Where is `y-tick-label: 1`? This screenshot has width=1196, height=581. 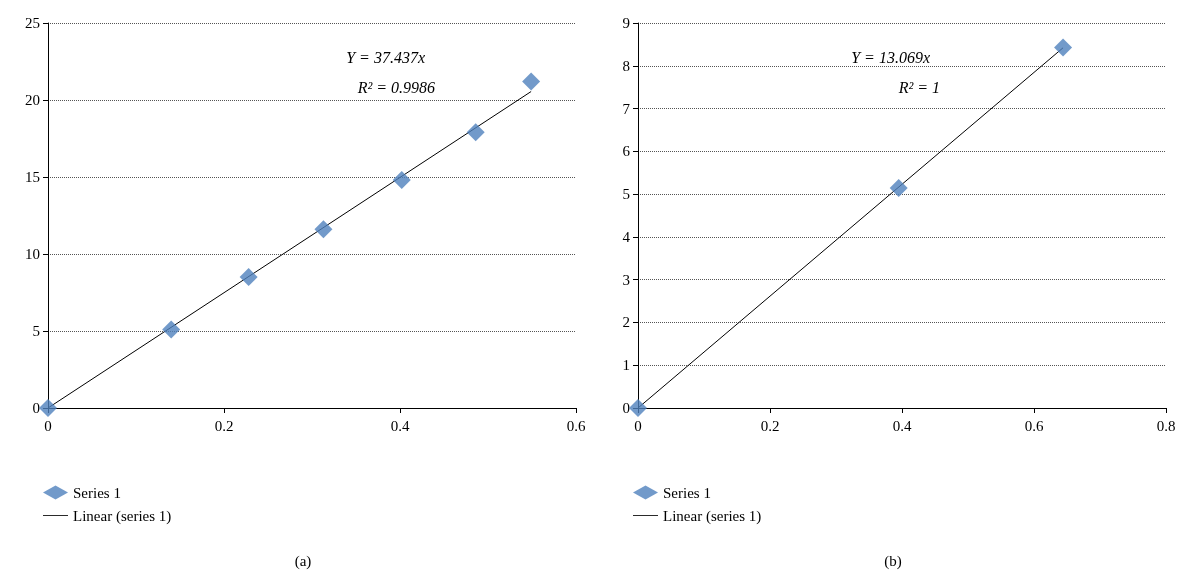 y-tick-label: 1 is located at coordinates (626, 365).